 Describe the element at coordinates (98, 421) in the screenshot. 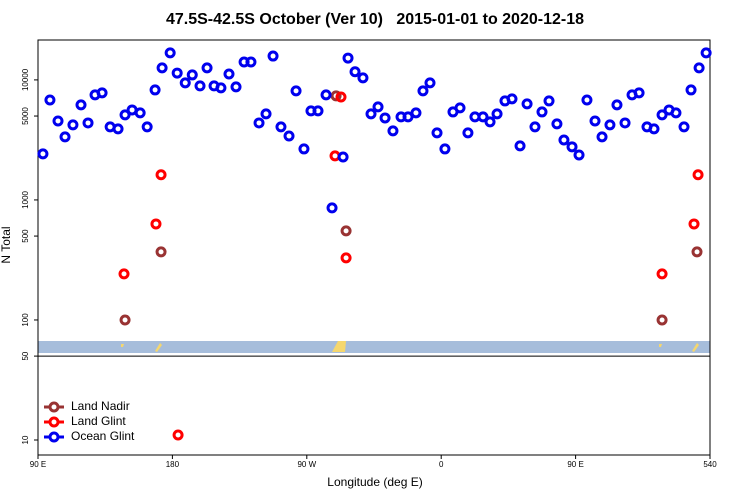

I see `legend-label: Land Glint` at that location.